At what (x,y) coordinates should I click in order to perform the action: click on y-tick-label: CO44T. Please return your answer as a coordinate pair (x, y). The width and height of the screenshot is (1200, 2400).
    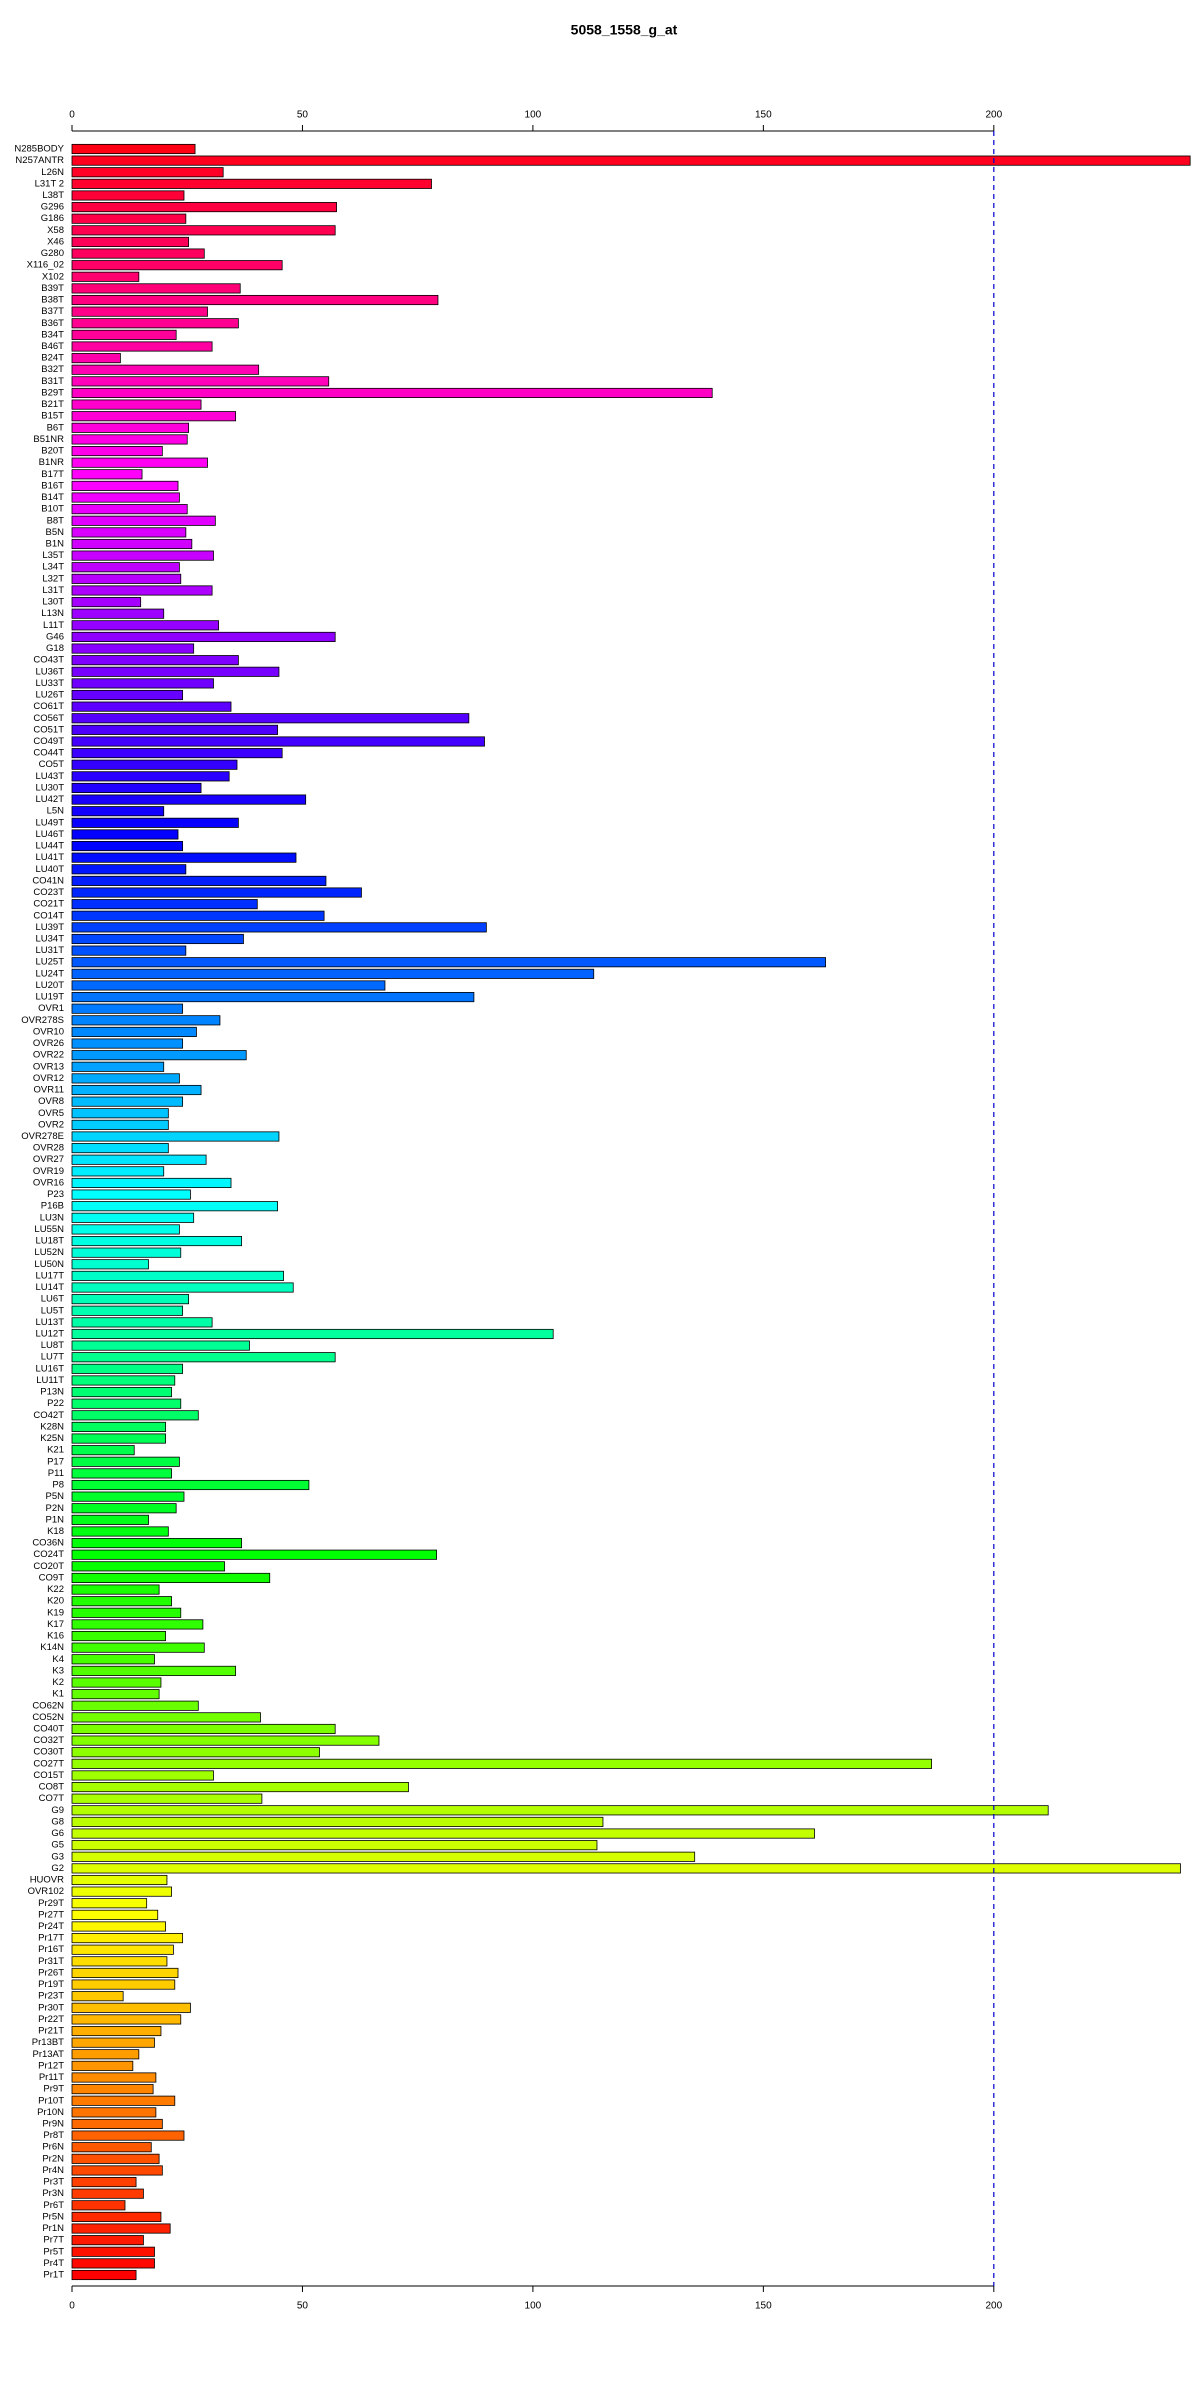
    Looking at the image, I should click on (48, 753).